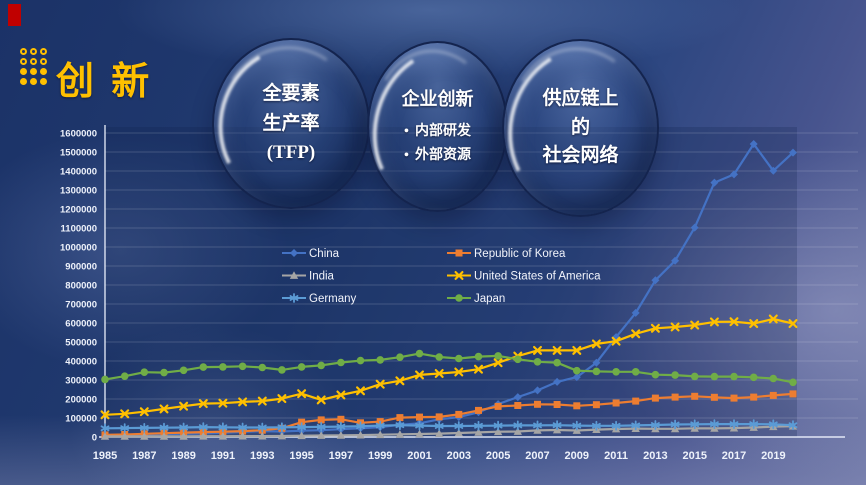 The image size is (866, 485). I want to click on bubble-supply-chain-network: 供应链上 的 社会网络, so click(580, 128).